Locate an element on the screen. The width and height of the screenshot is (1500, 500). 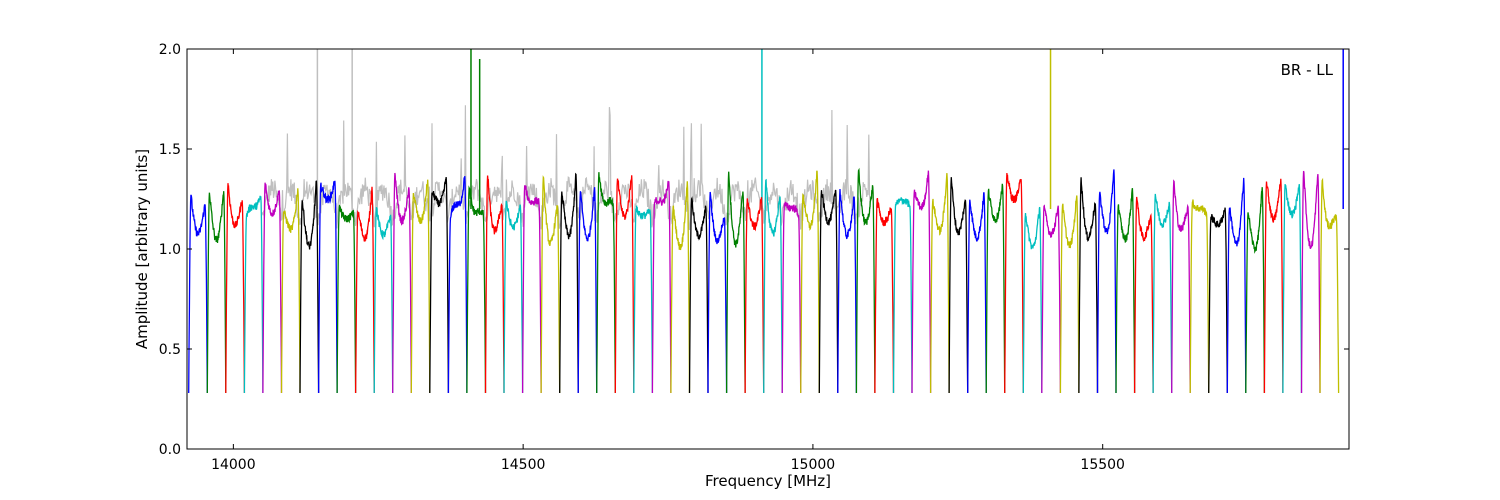
y-tick-label: 1.5 is located at coordinates (170, 150).